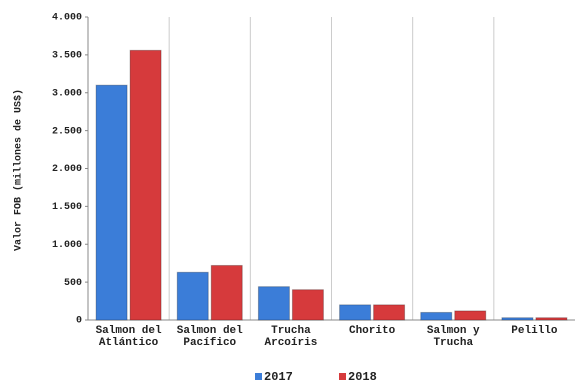  What do you see at coordinates (372, 331) in the screenshot?
I see `x-tick-label: Chorito` at bounding box center [372, 331].